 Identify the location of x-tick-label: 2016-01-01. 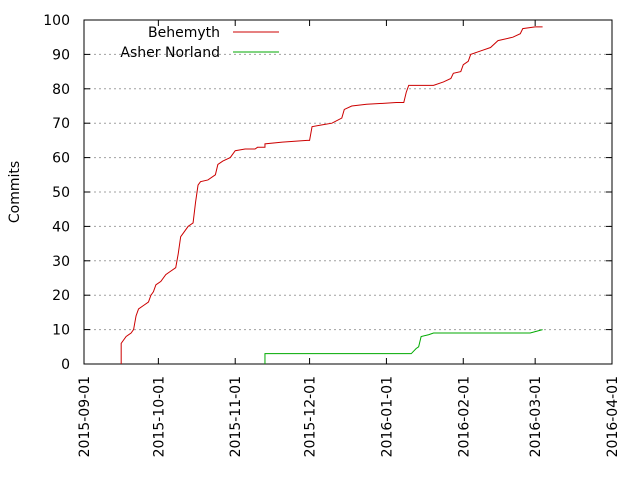
(387, 416).